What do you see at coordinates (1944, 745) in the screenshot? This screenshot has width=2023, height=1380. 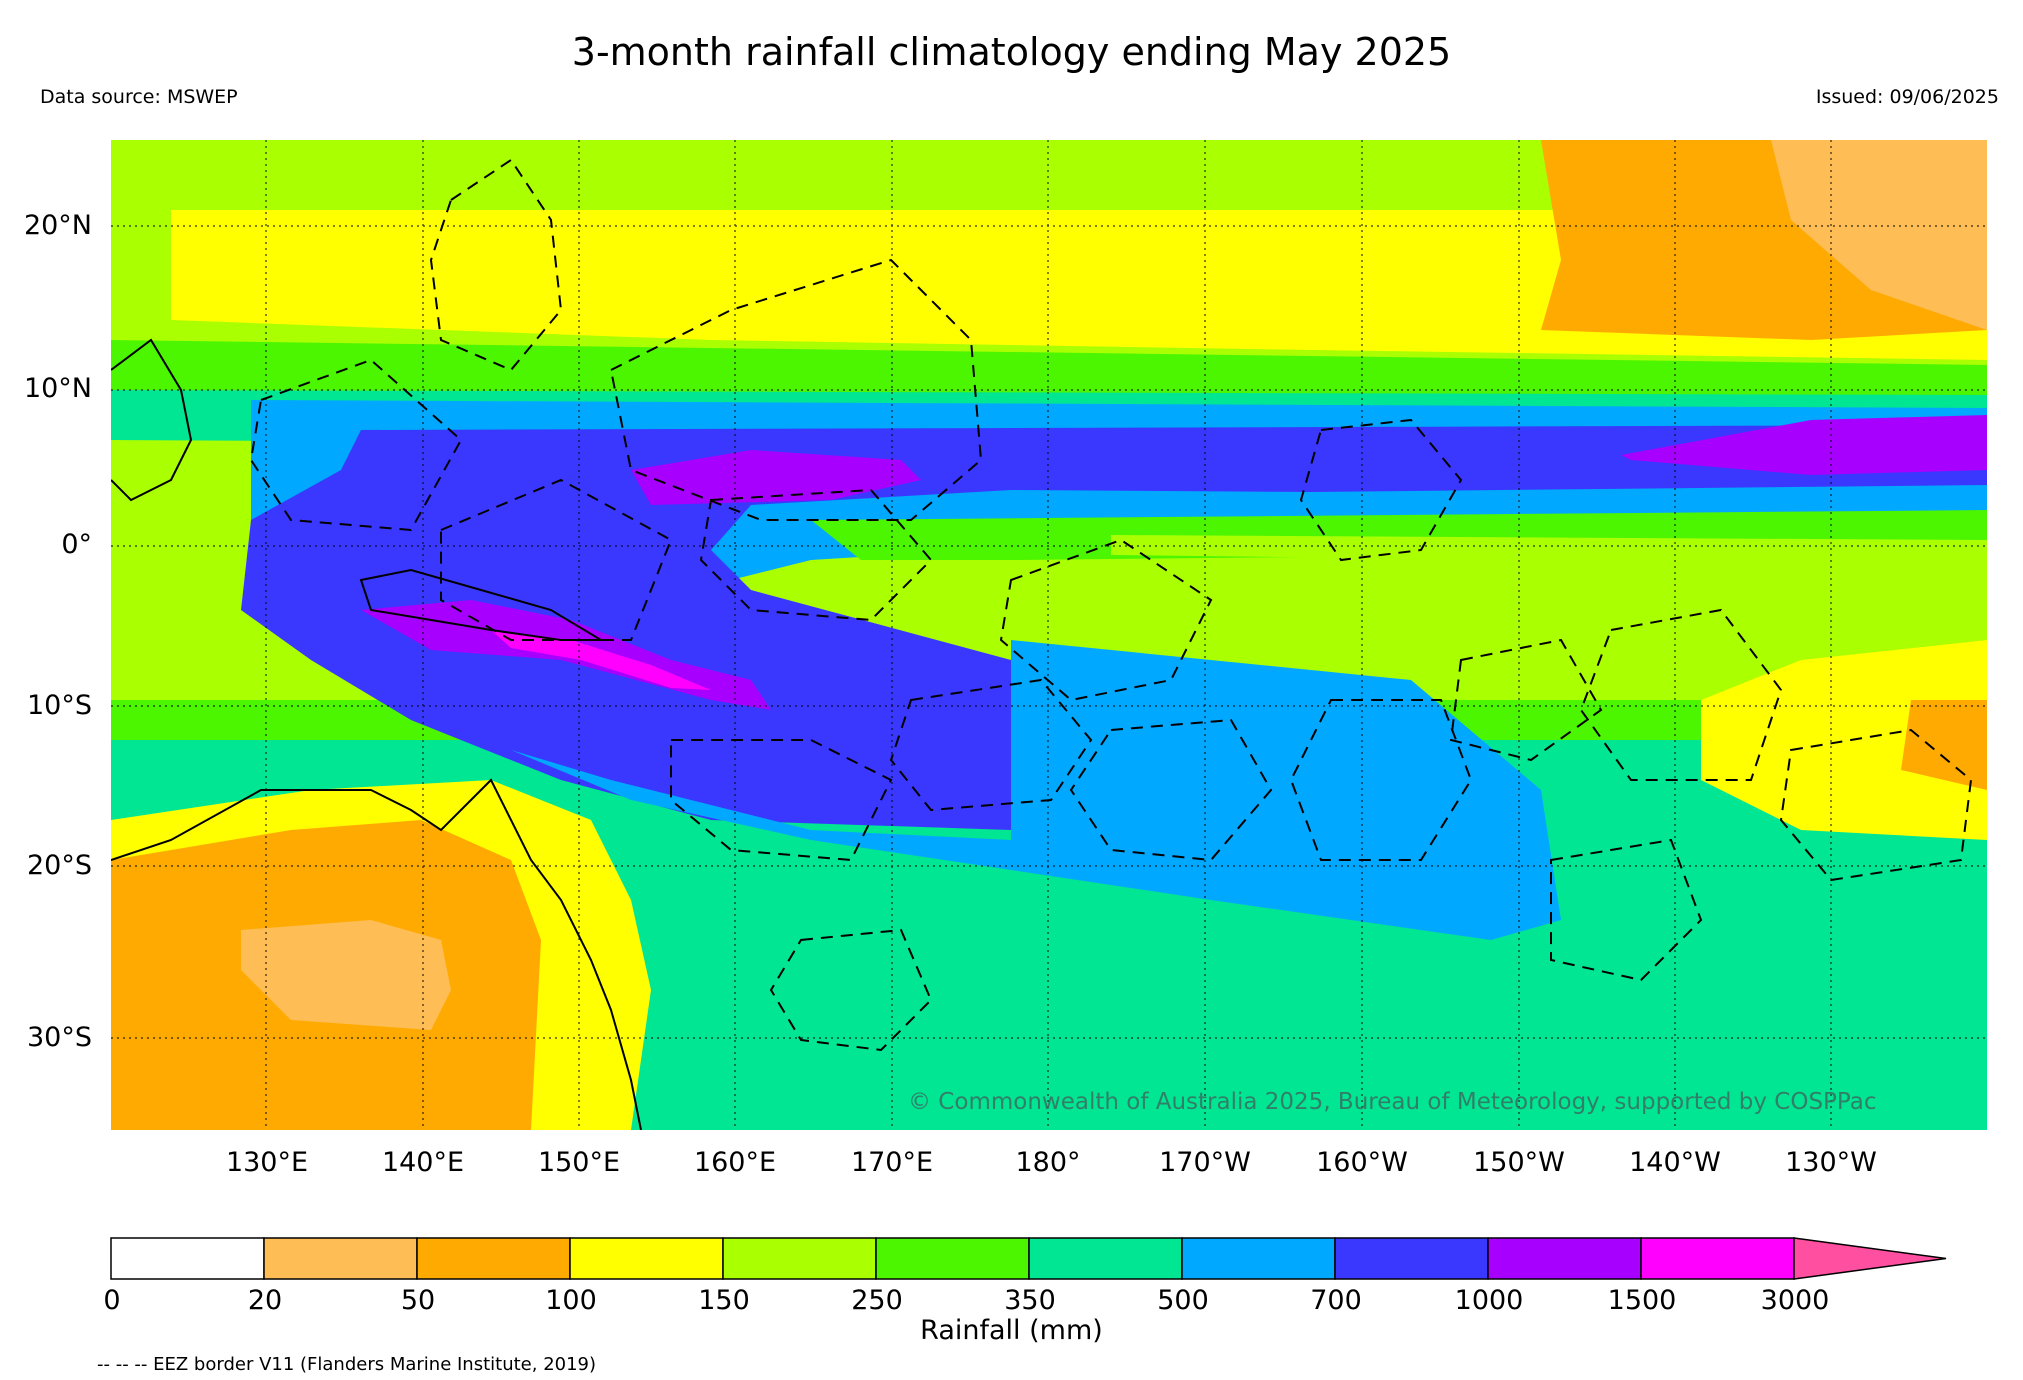 I see `dry-se-orange` at bounding box center [1944, 745].